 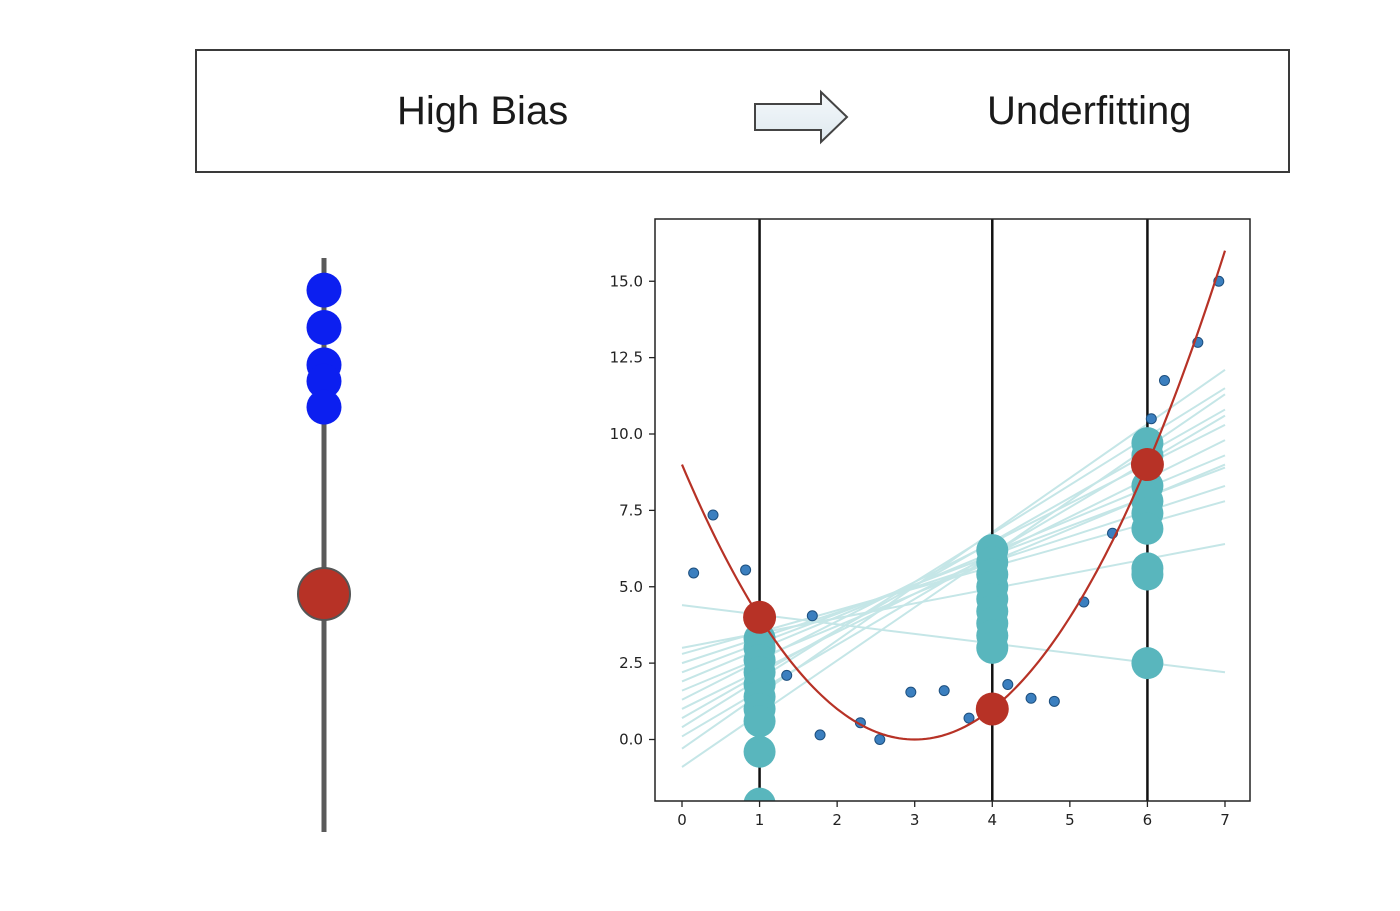 What do you see at coordinates (626, 281) in the screenshot?
I see `y-tick-label: 15.0` at bounding box center [626, 281].